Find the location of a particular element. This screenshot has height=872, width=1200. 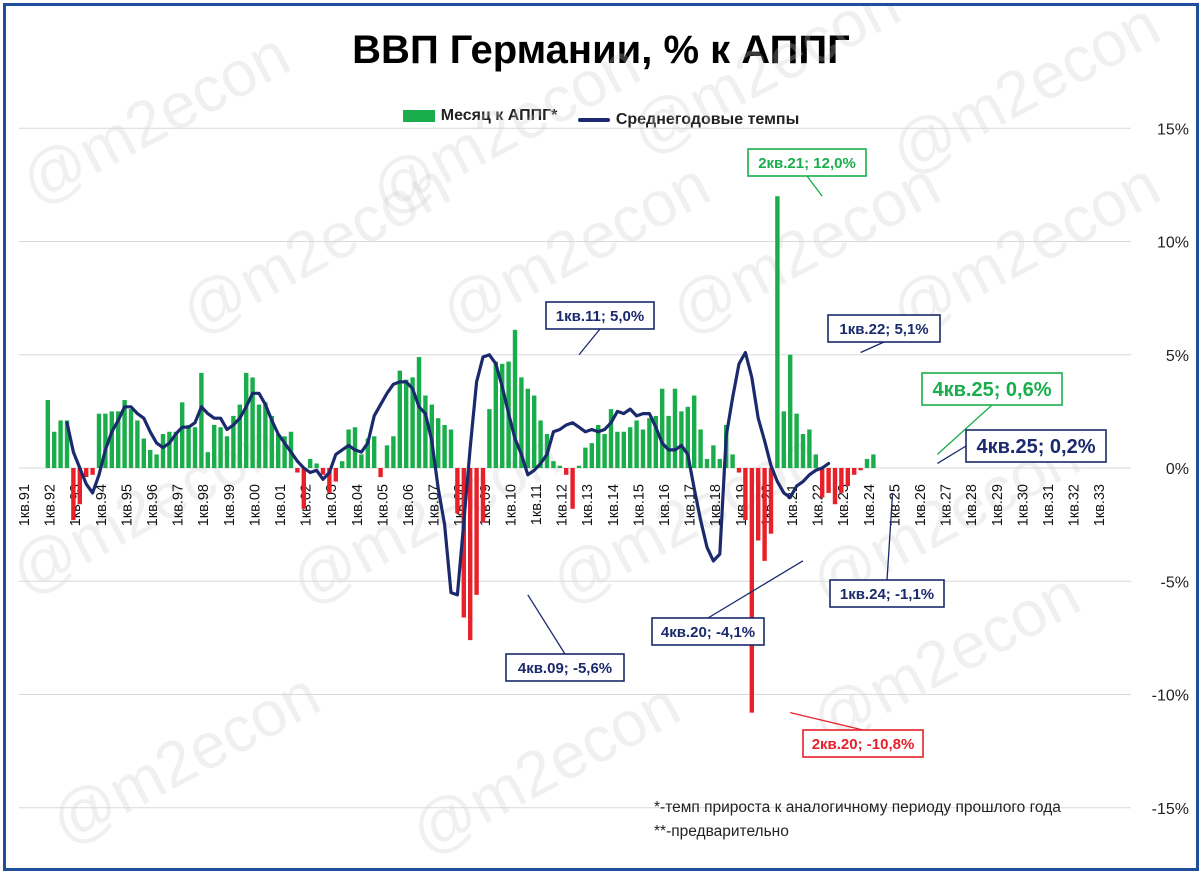

x-tick-label: 1кв.01 is located at coordinates (281, 505).